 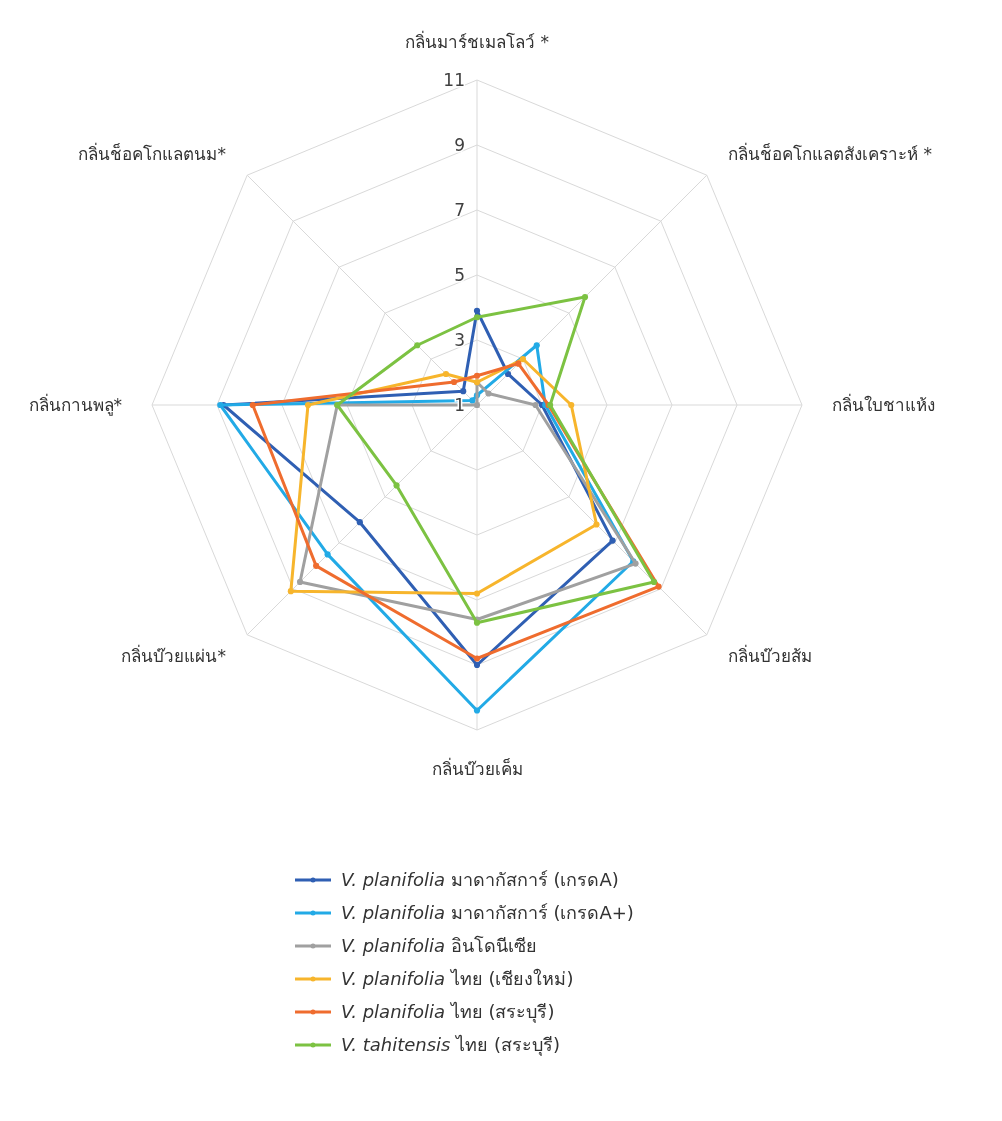 I want to click on spoke-label: กลิ่นช็อคโกแลตนม*, so click(x=152, y=152).